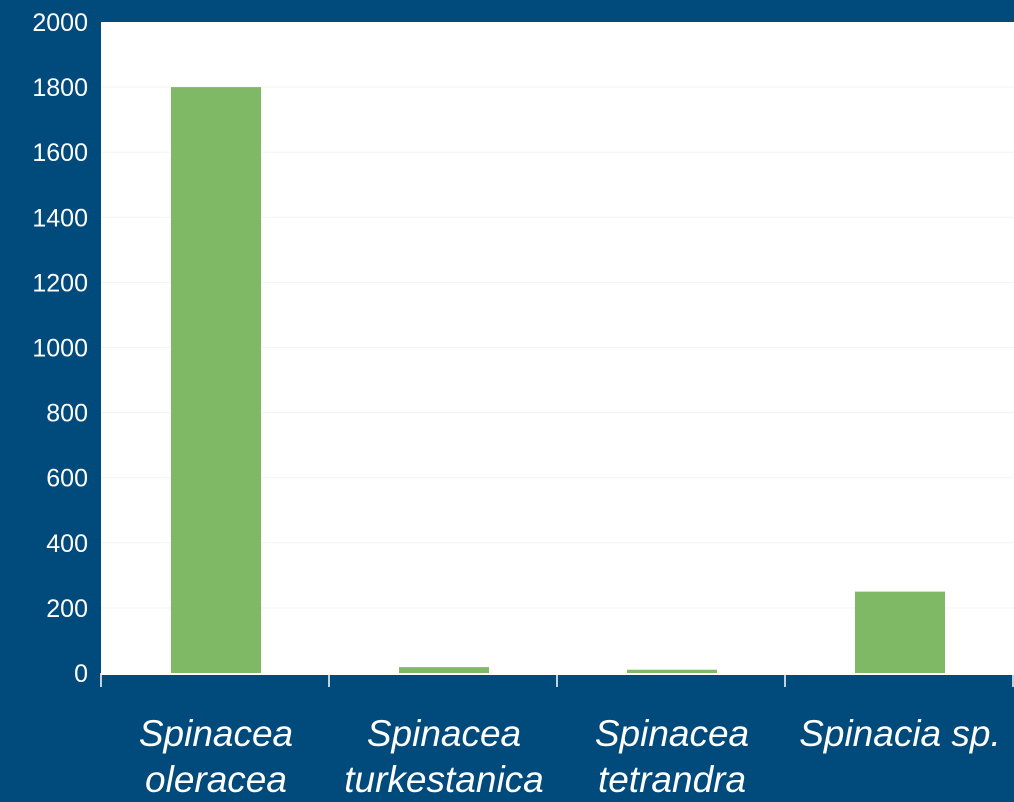 This screenshot has width=1014, height=802. I want to click on y-tick-label: 0, so click(81, 674).